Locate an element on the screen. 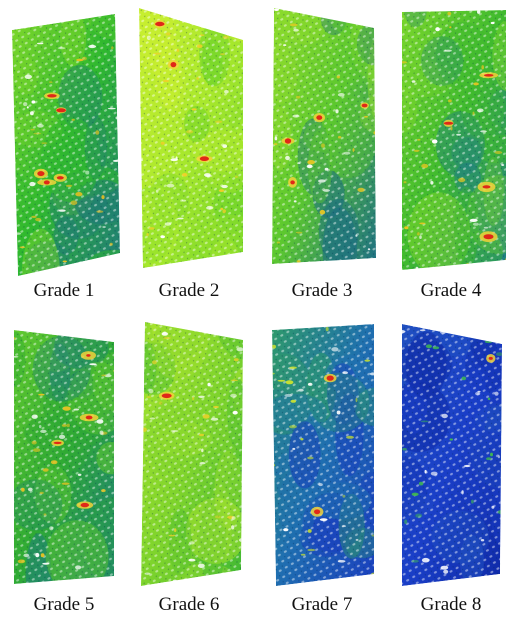 Image resolution: width=516 pixels, height=623 pixels. grade-1-caption: Grade 1 is located at coordinates (64, 290).